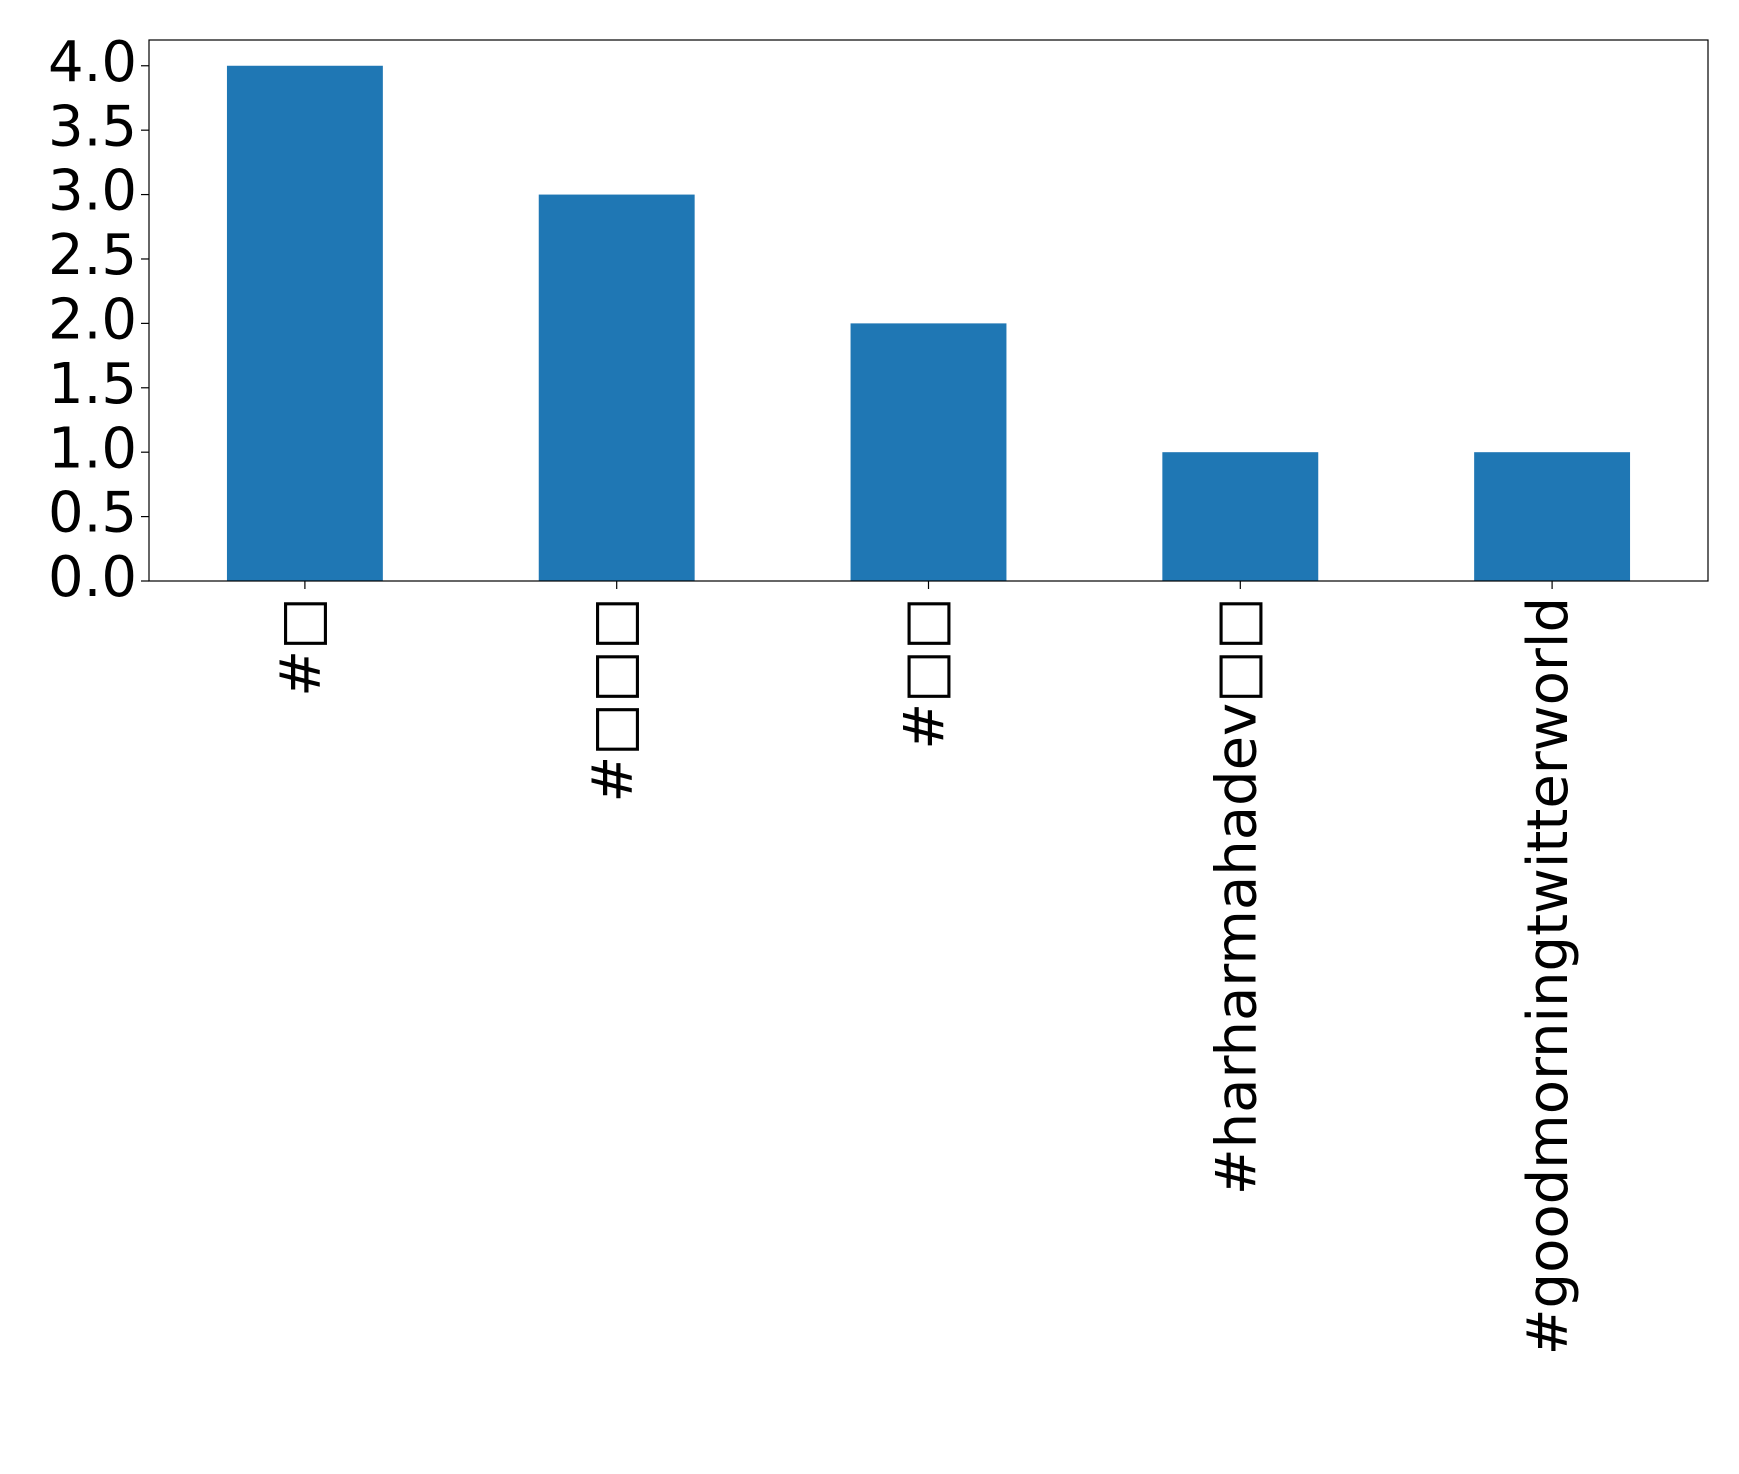 The image size is (1739, 1474). Describe the element at coordinates (1548, 976) in the screenshot. I see `x-tick-label: #goodmorningtwitterworld` at that location.